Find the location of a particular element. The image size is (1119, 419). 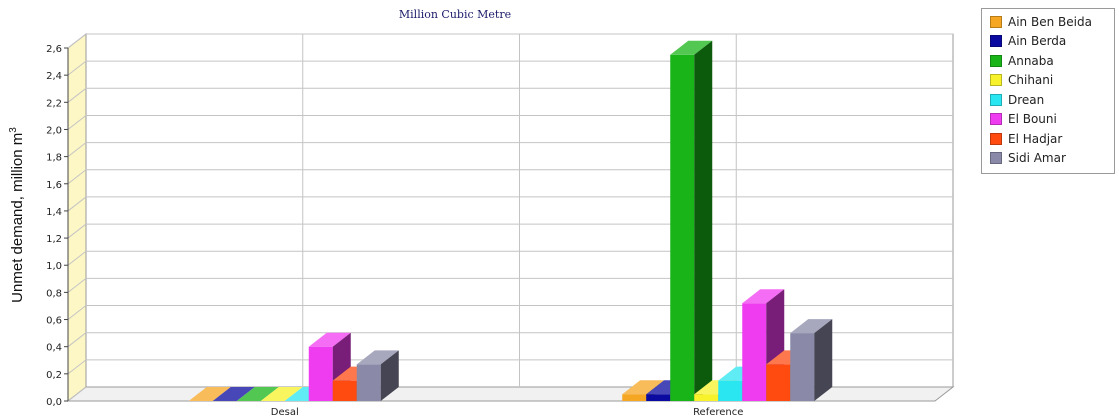

legend-item: Chihani is located at coordinates (1021, 80).